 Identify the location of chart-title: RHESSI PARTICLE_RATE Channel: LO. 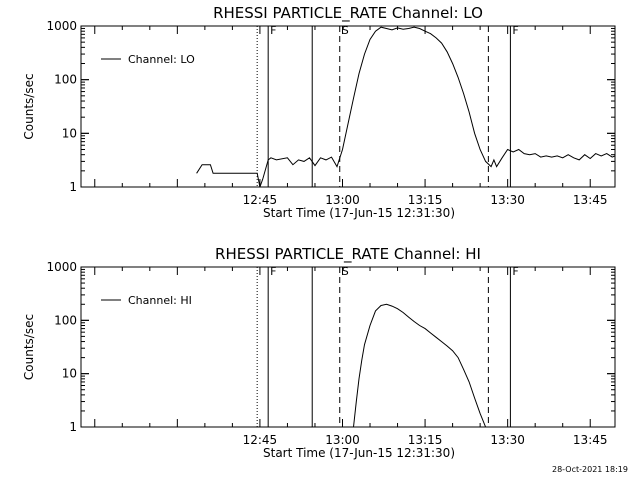
(348, 13).